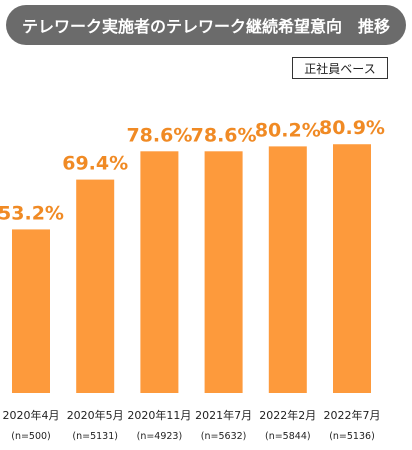 This screenshot has height=450, width=412. What do you see at coordinates (31, 436) in the screenshot?
I see `sample-size-label: (n=500)` at bounding box center [31, 436].